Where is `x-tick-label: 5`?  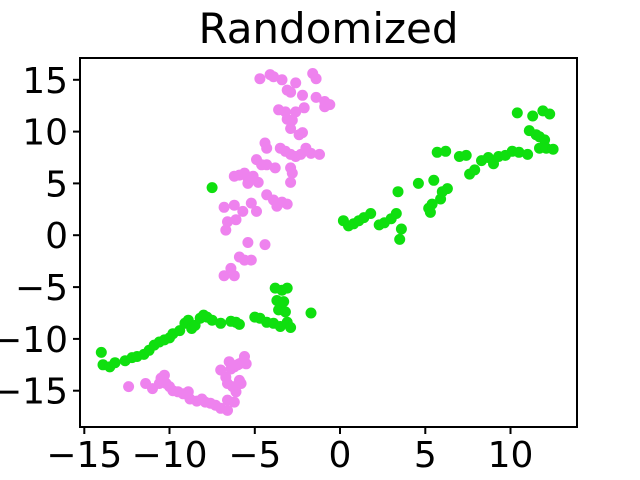
x-tick-label: 5 is located at coordinates (425, 455).